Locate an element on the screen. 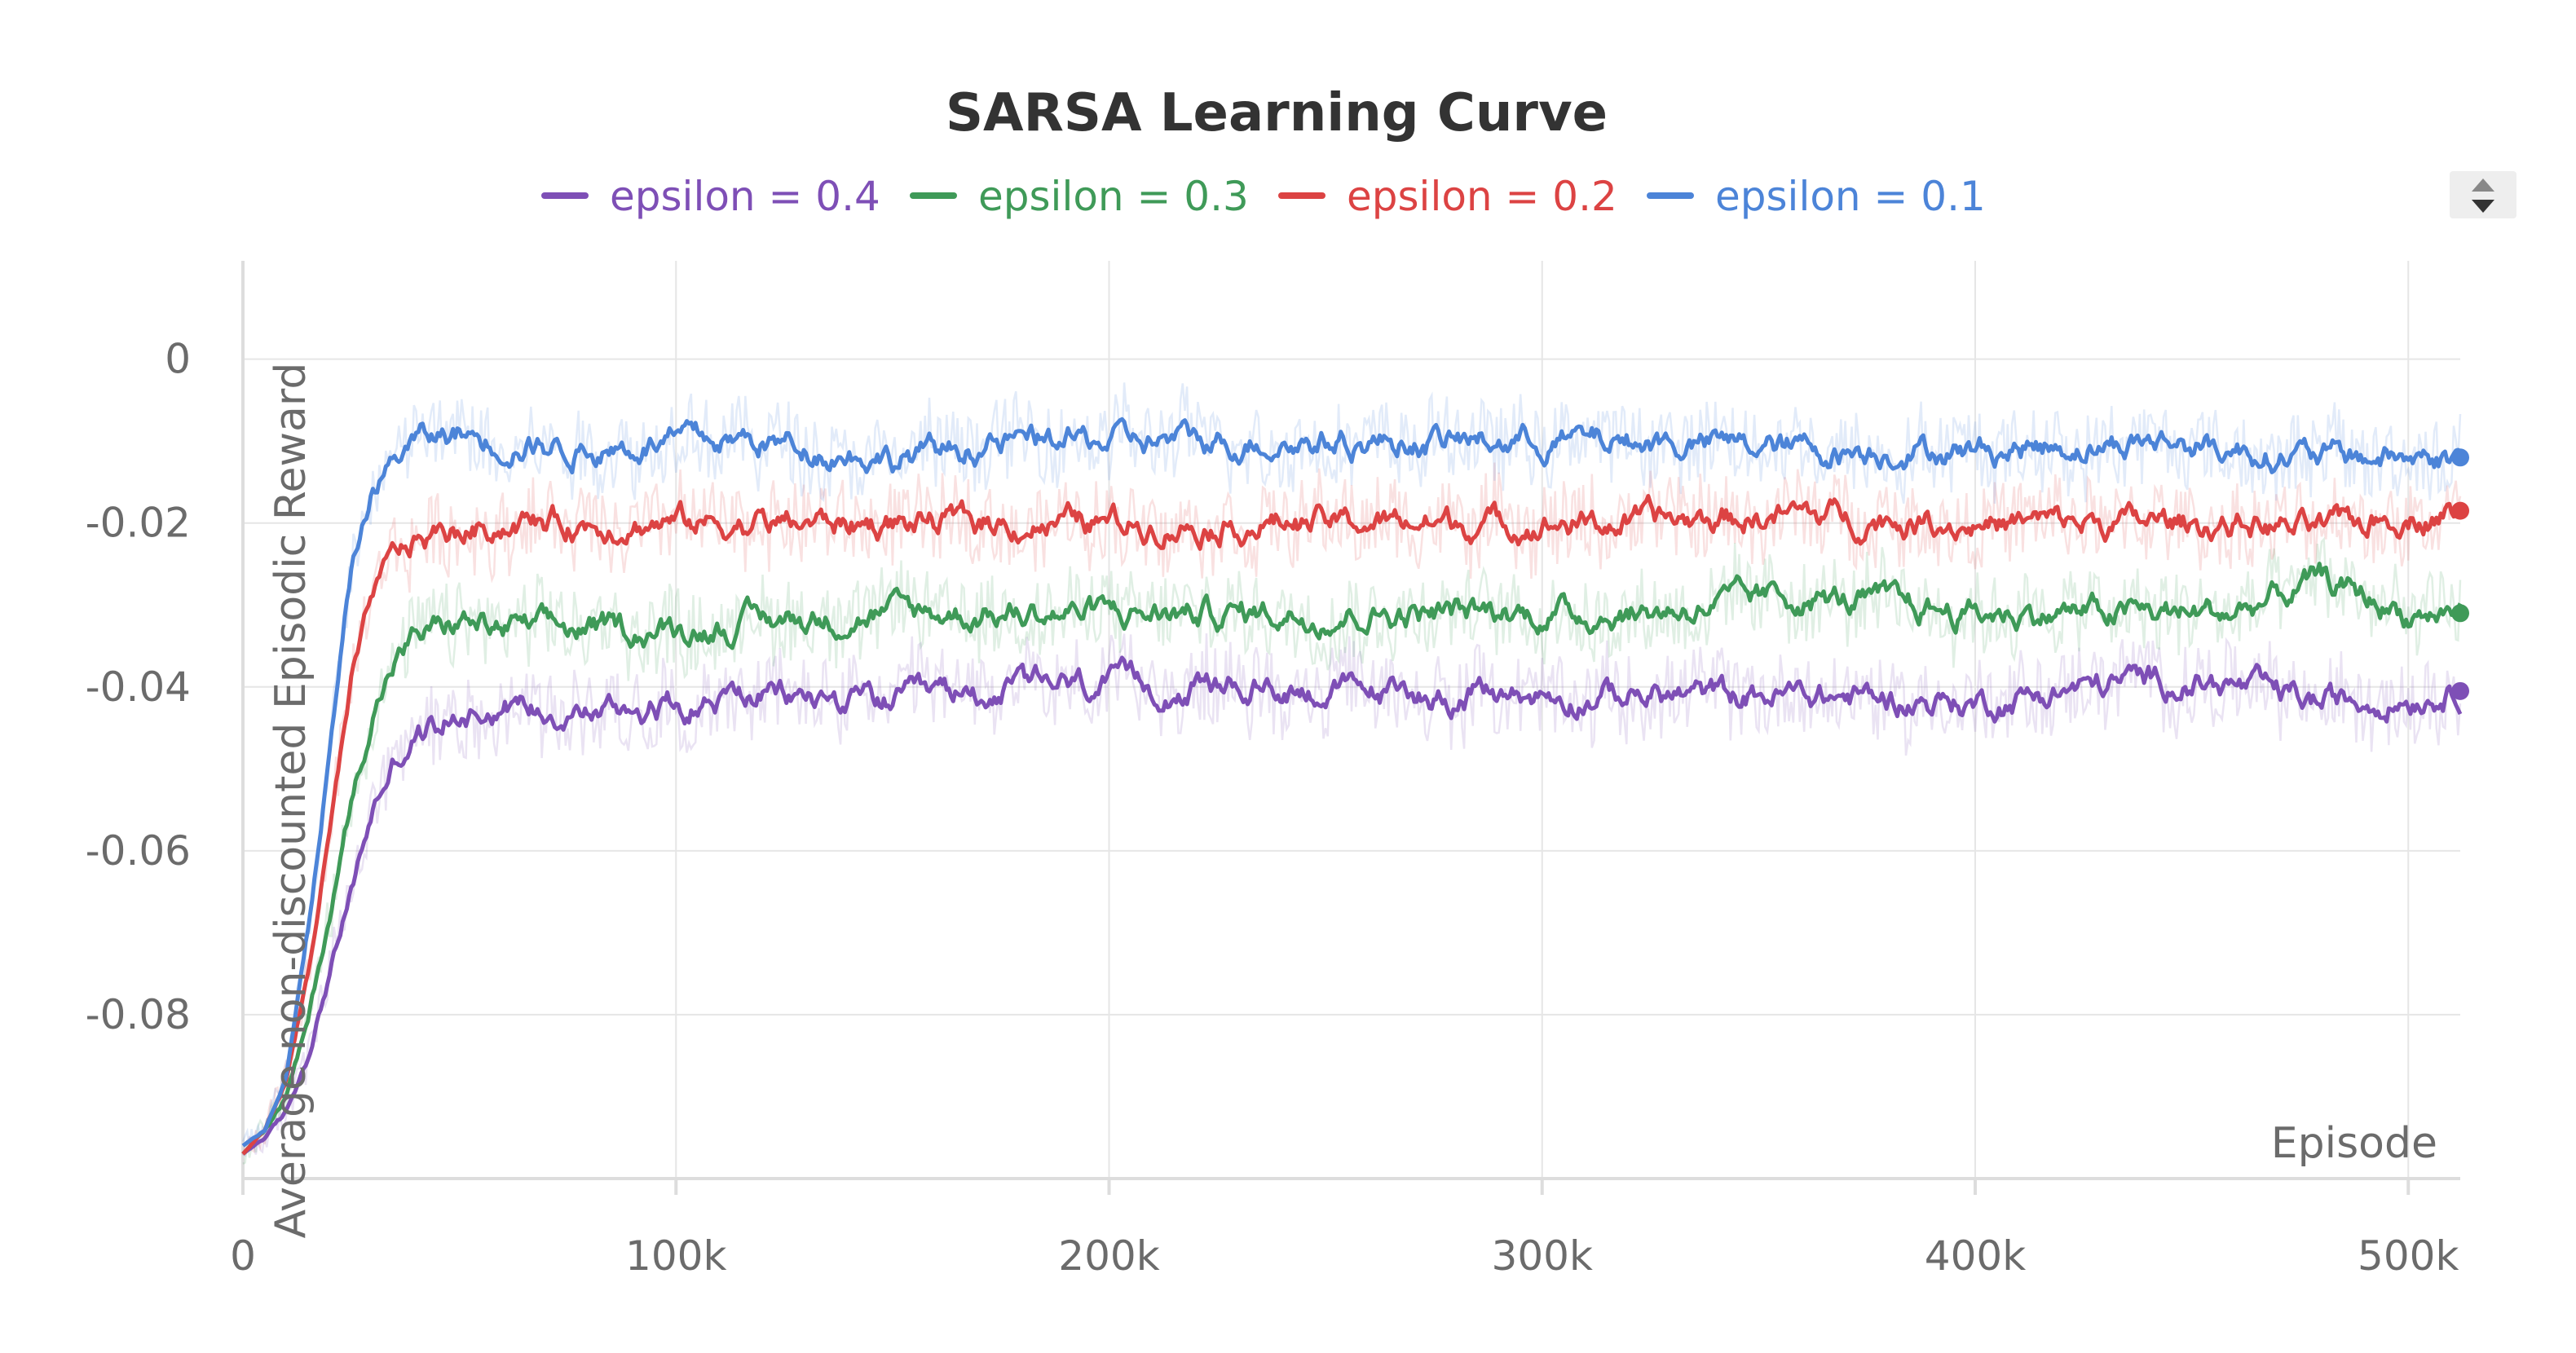 This screenshot has height=1353, width=2576. y-tick-label: -0.04 is located at coordinates (138, 687).